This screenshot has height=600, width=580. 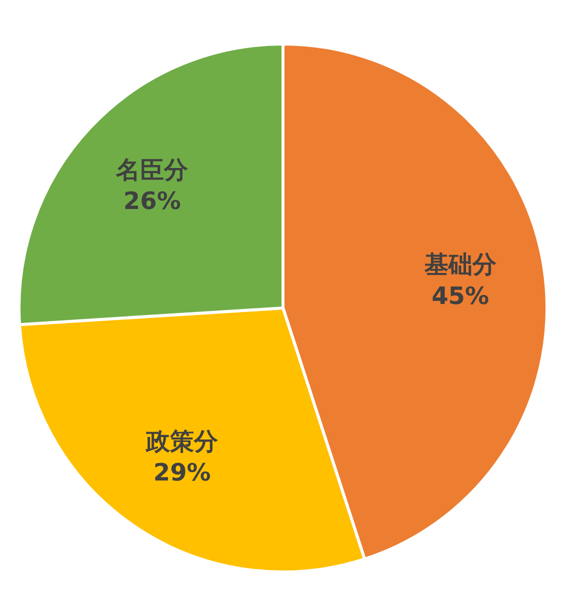 What do you see at coordinates (461, 296) in the screenshot?
I see `data-label: 45%` at bounding box center [461, 296].